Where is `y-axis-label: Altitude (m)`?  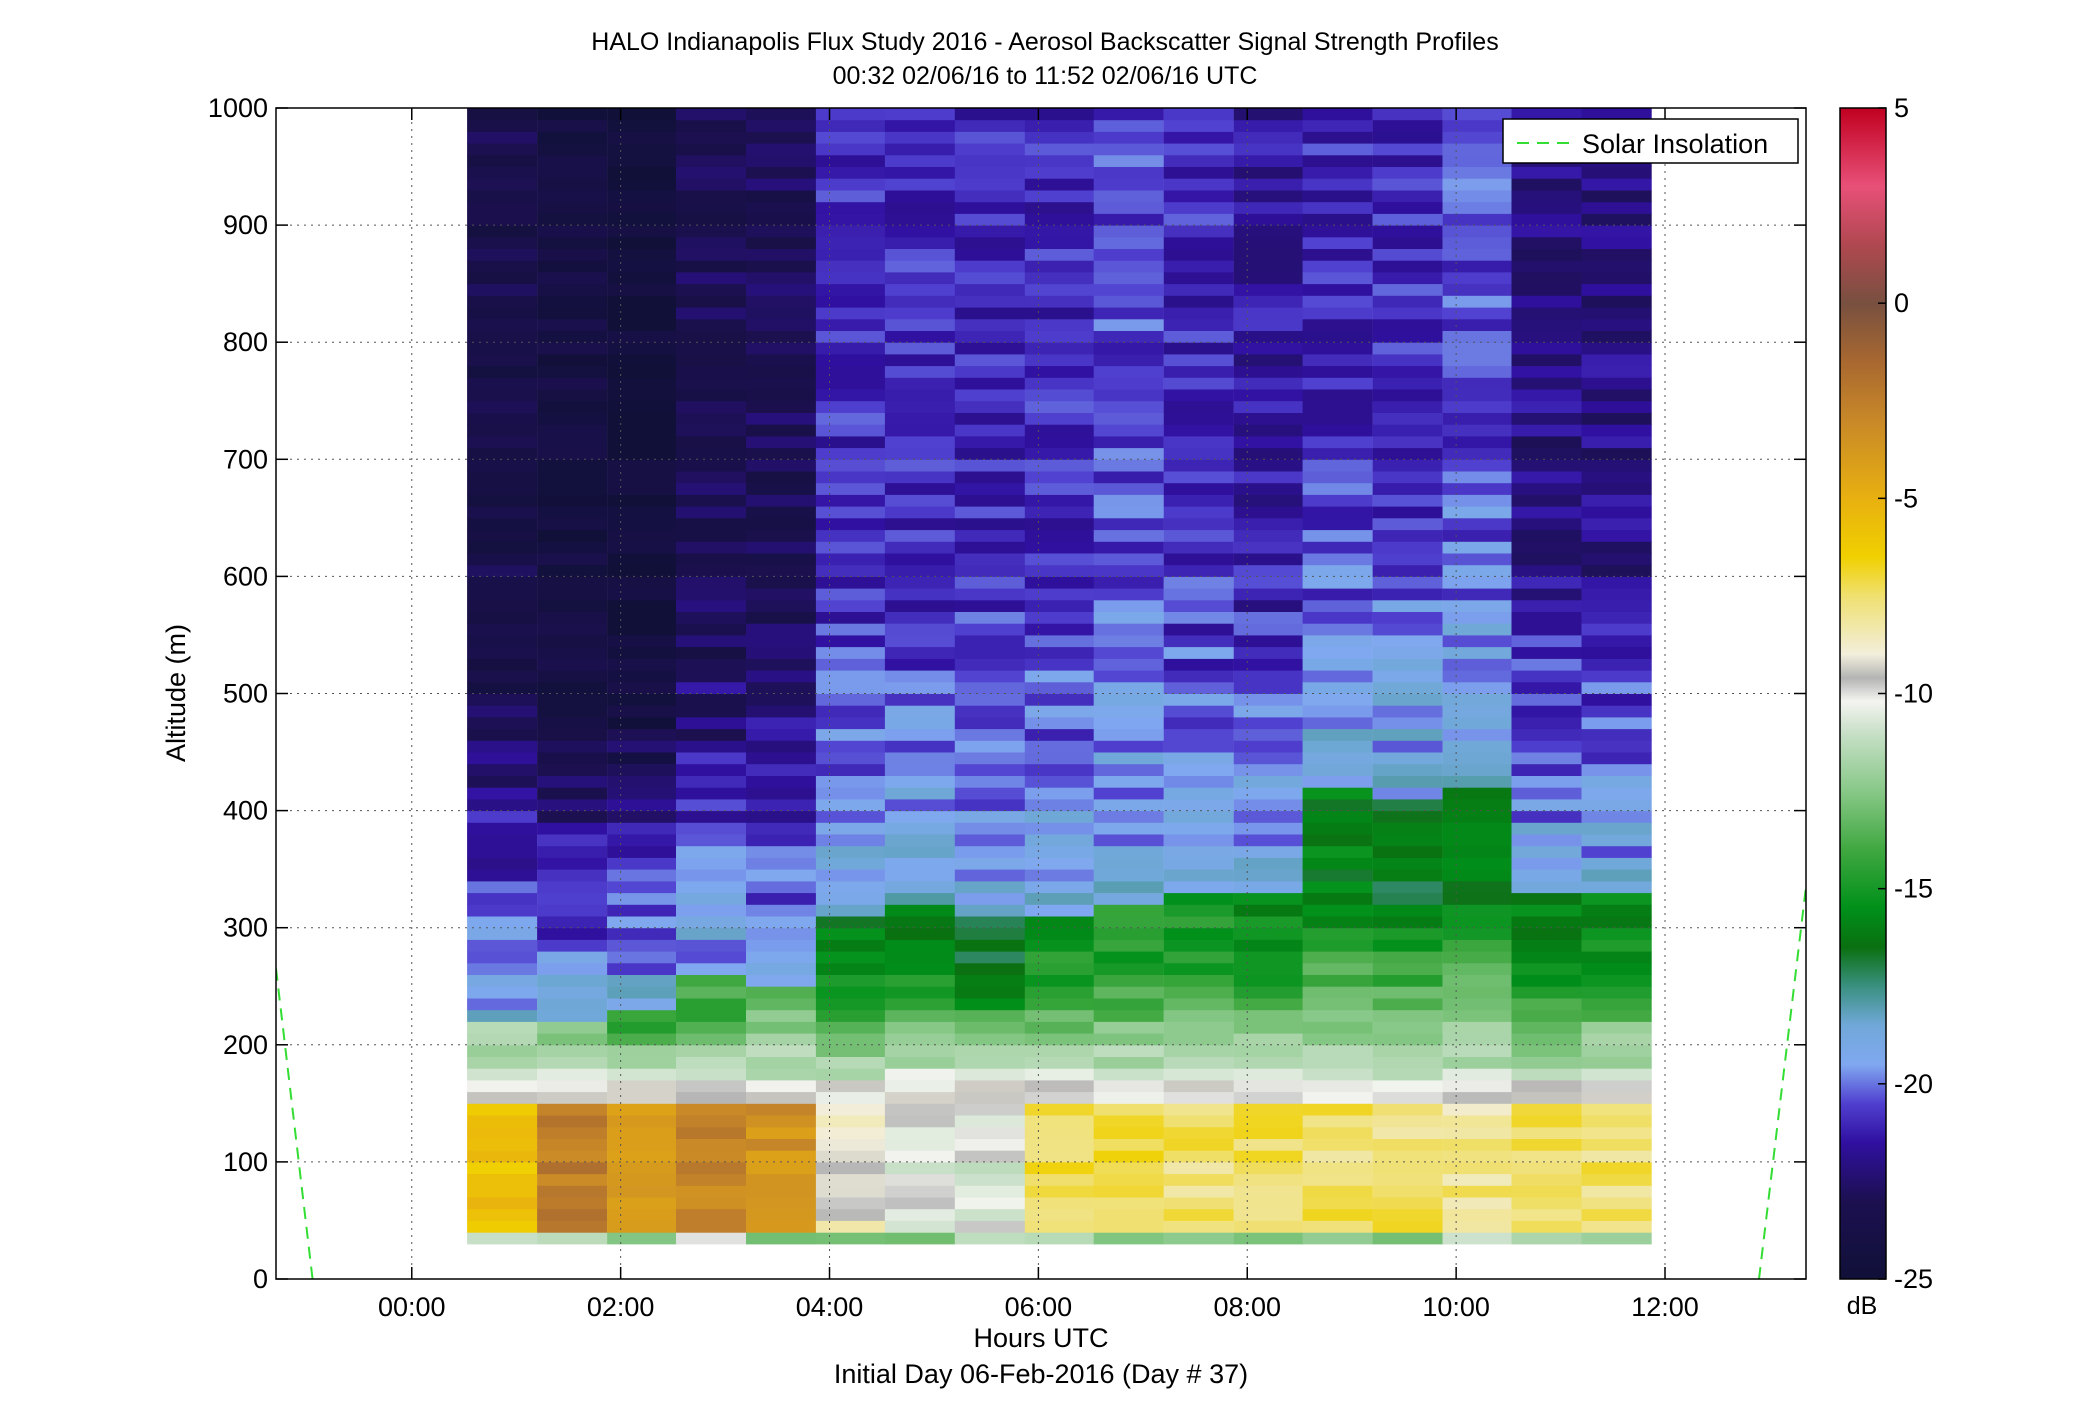
y-axis-label: Altitude (m) is located at coordinates (176, 693).